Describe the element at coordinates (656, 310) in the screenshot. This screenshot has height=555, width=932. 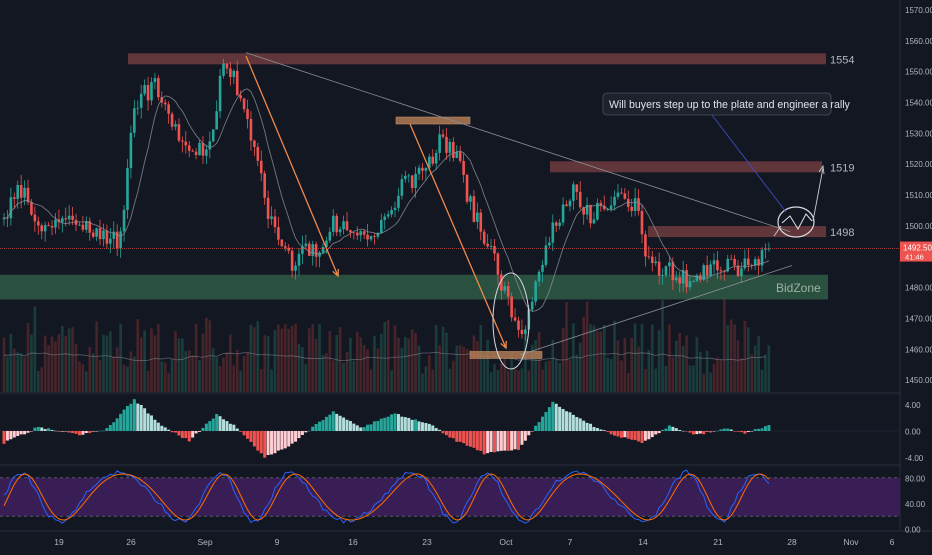
I see `ascending-trendline` at that location.